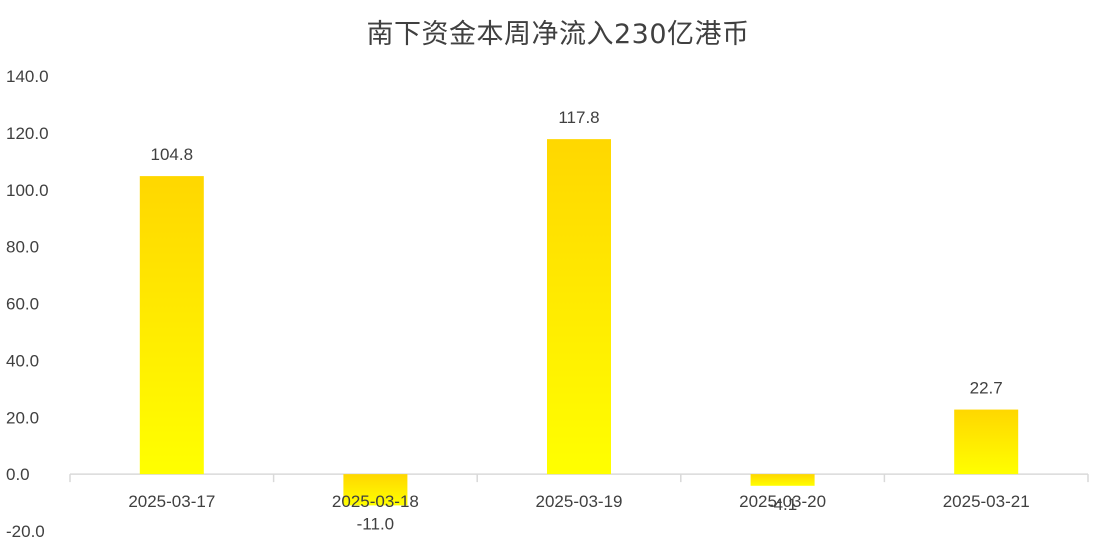  I want to click on data-label: -11.0, so click(376, 523).